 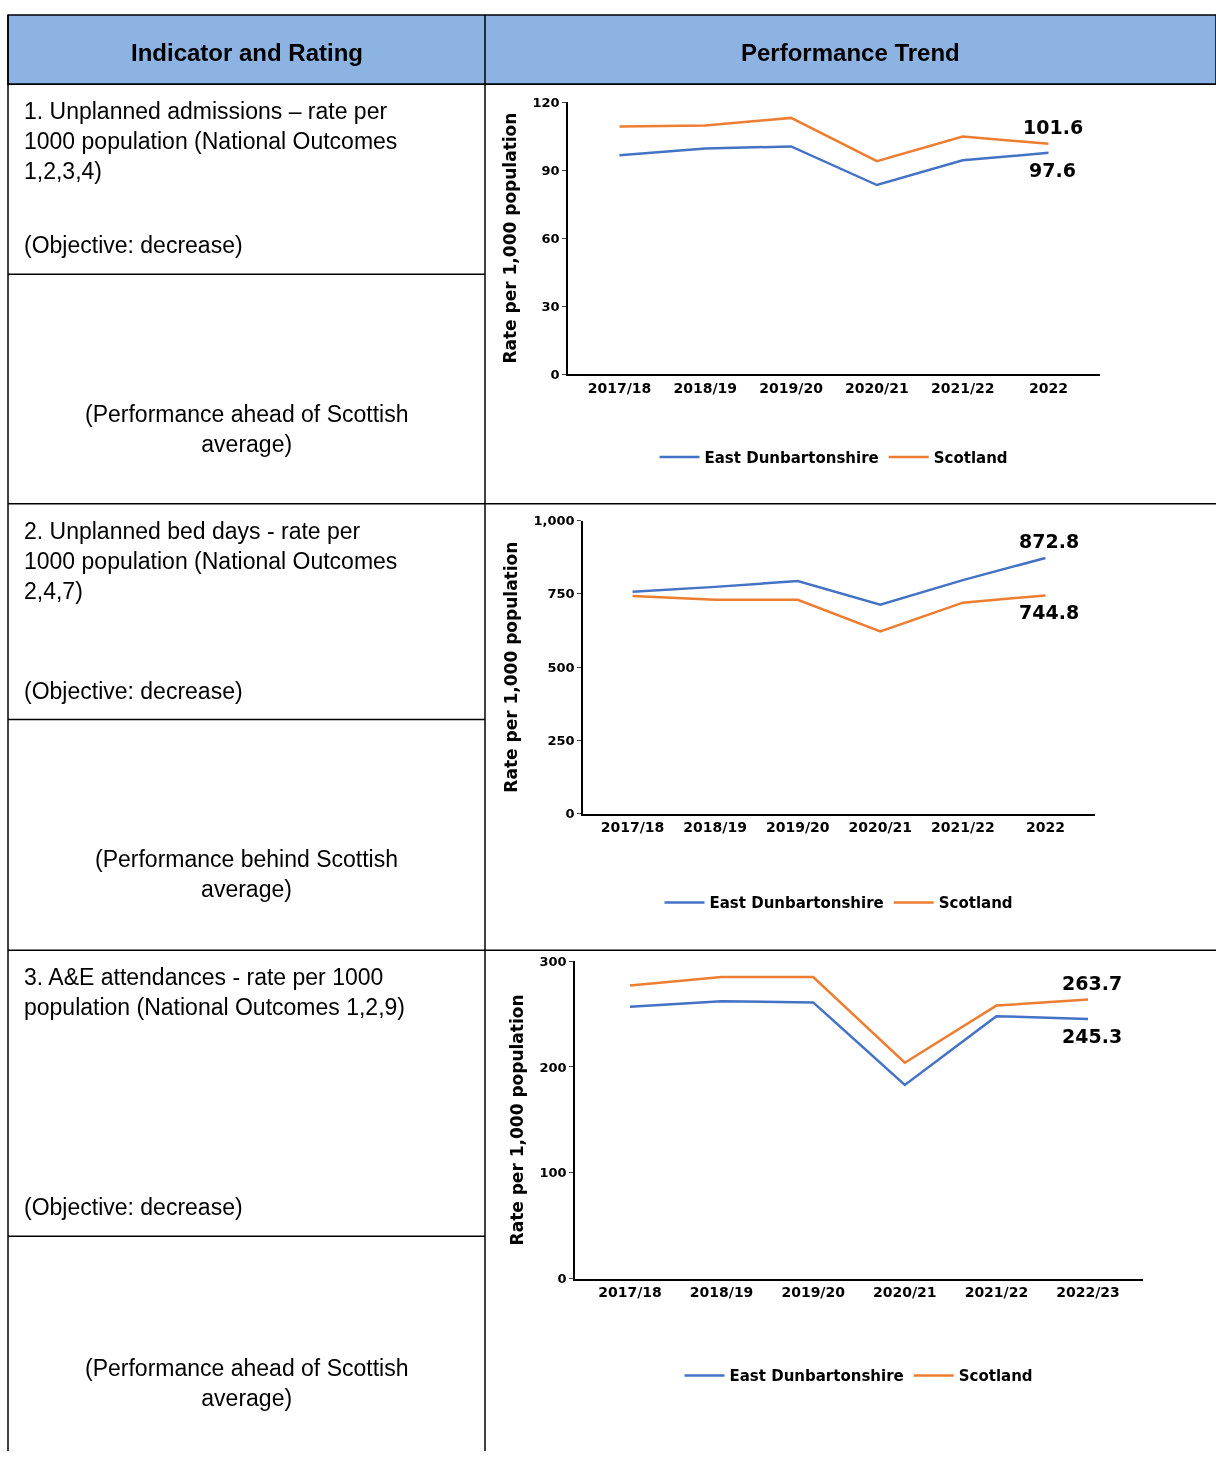 I want to click on y-tick-label: 250, so click(x=561, y=740).